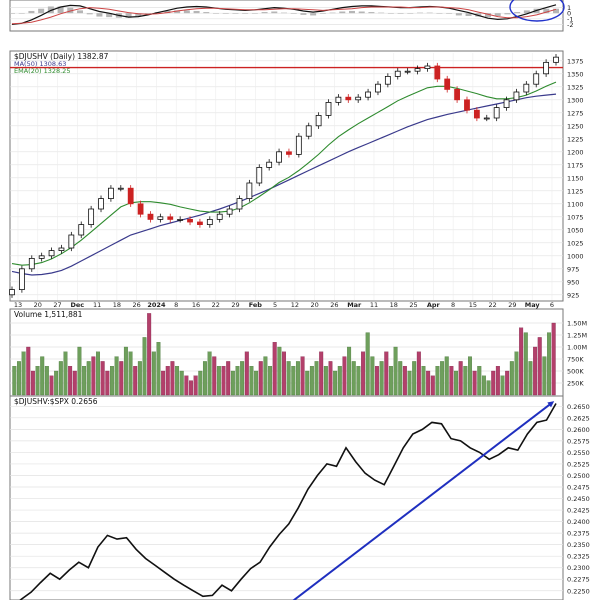  What do you see at coordinates (578, 534) in the screenshot?
I see `ratio-tick-label: 0.2375` at bounding box center [578, 534].